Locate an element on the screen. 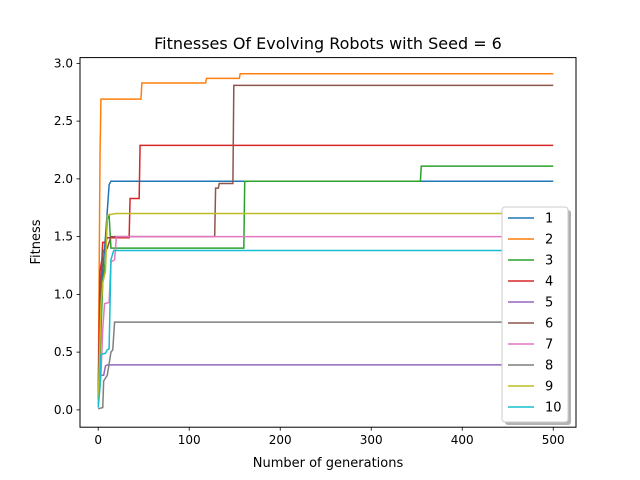 This screenshot has height=480, width=640. legend-label-10: 10 is located at coordinates (553, 408).